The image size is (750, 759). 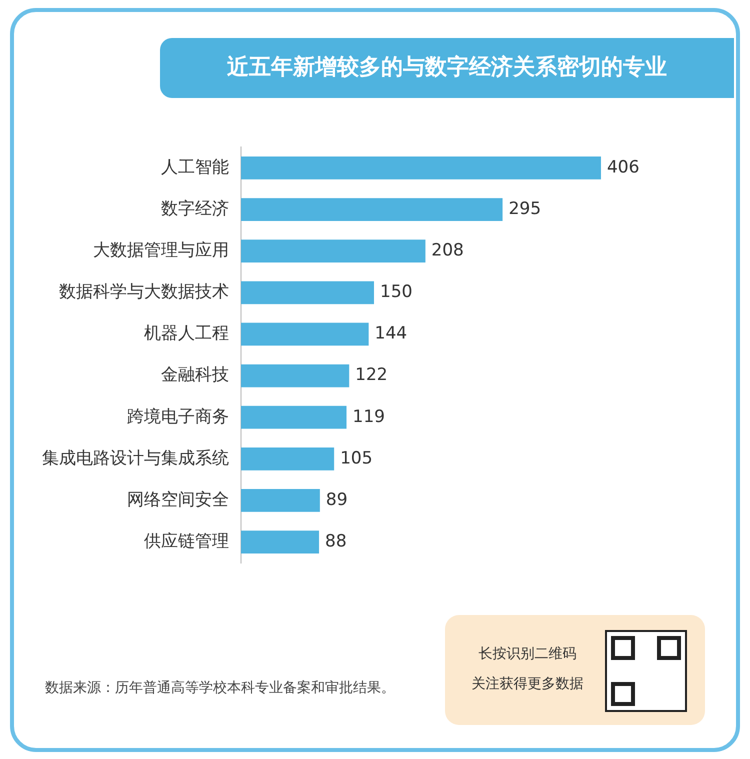 What do you see at coordinates (220, 688) in the screenshot?
I see `source-note: 数据来源：历年普通高等学校本科专业备案和审批结果。` at bounding box center [220, 688].